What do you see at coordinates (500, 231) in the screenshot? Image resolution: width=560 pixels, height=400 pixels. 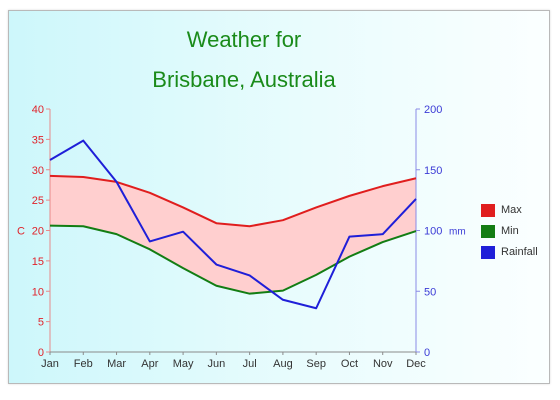 I see `legend-item-min: Min` at bounding box center [500, 231].